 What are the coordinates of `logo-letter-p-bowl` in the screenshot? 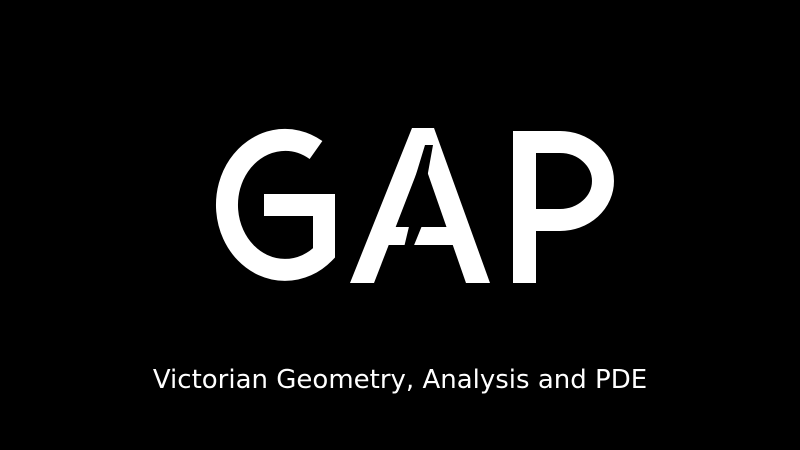 It's located at (569, 181).